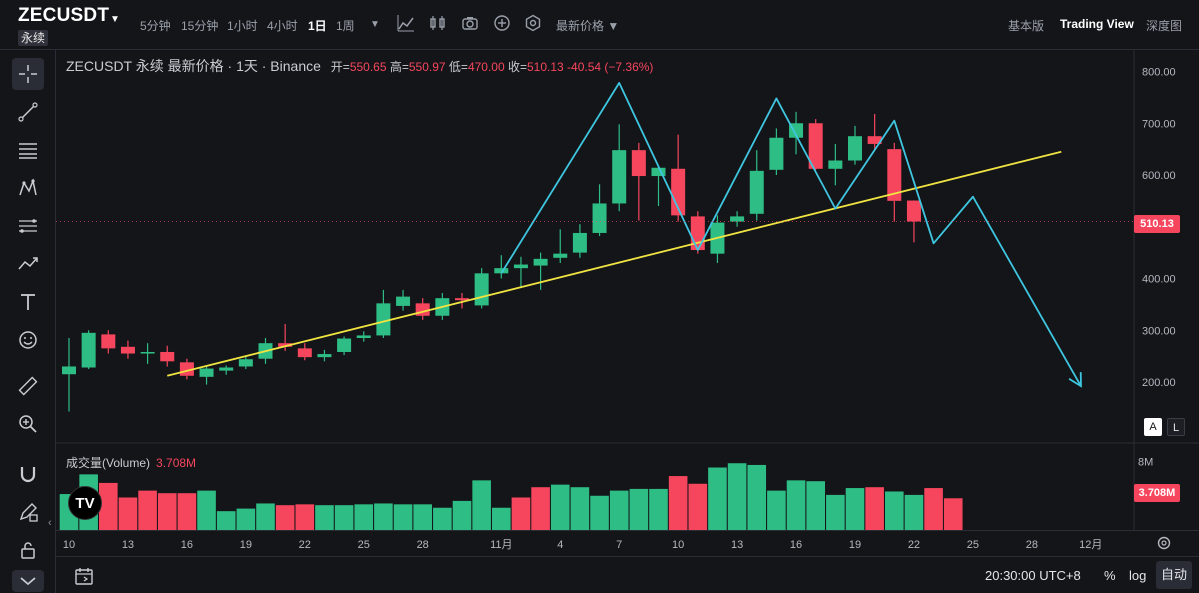  What do you see at coordinates (28, 424) in the screenshot?
I see `zoom-in-tool-icon` at bounding box center [28, 424].